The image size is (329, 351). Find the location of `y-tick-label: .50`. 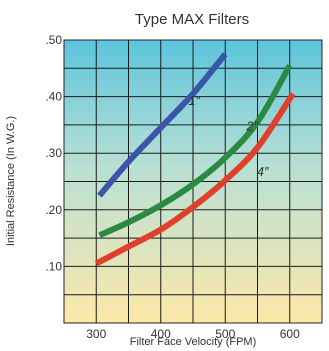

y-tick-label: .50 is located at coordinates (53, 40).